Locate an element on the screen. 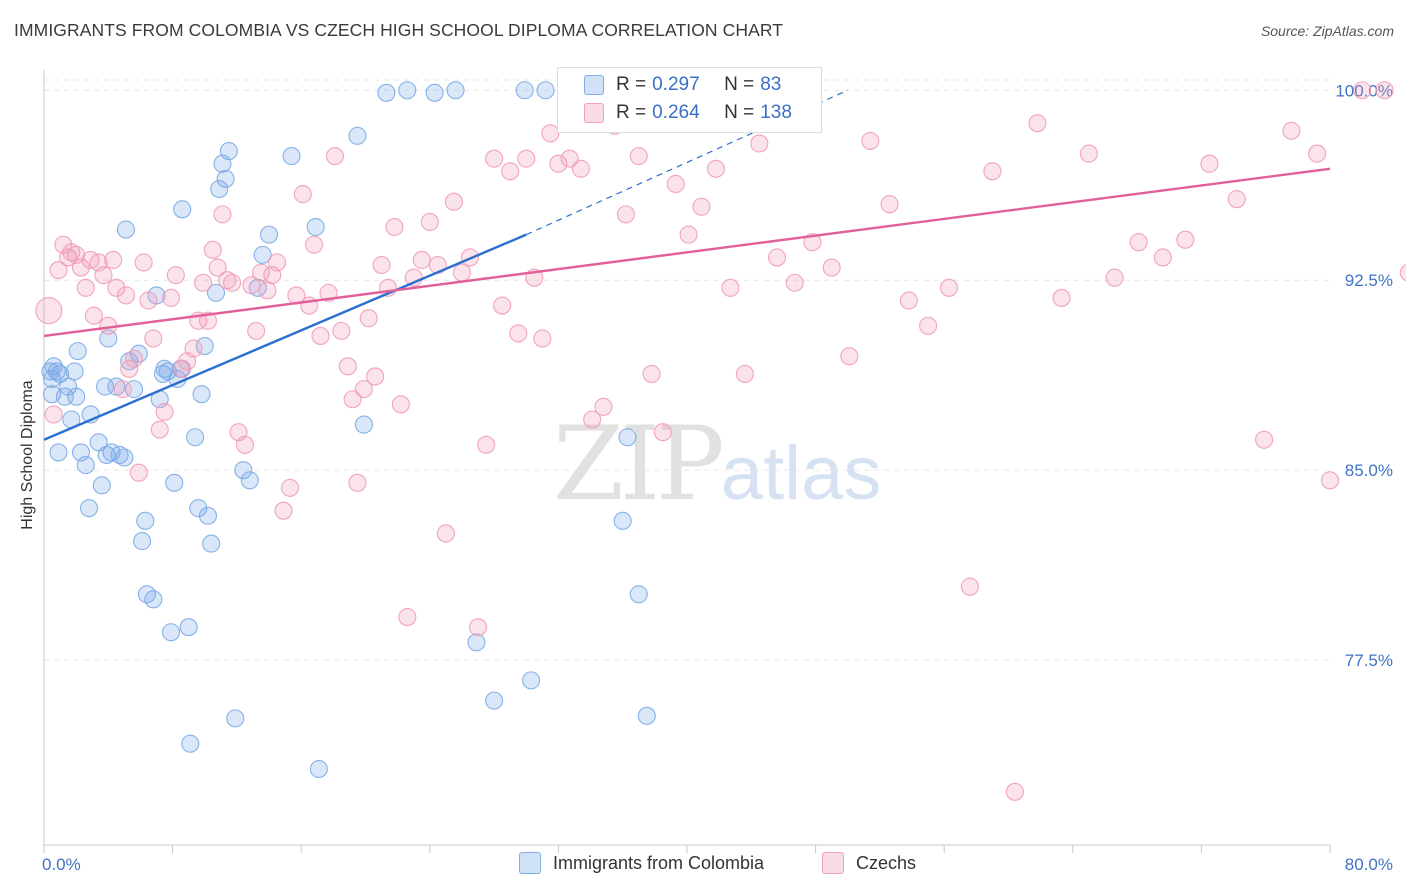  trend-extension-colombia is located at coordinates (687, 162).